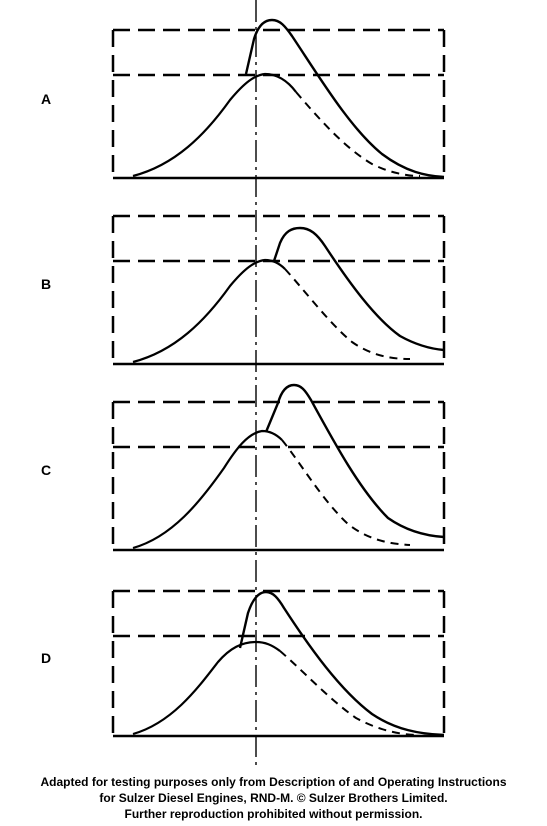 This screenshot has height=826, width=547. What do you see at coordinates (209, 311) in the screenshot?
I see `panel-b-compression-curve` at bounding box center [209, 311].